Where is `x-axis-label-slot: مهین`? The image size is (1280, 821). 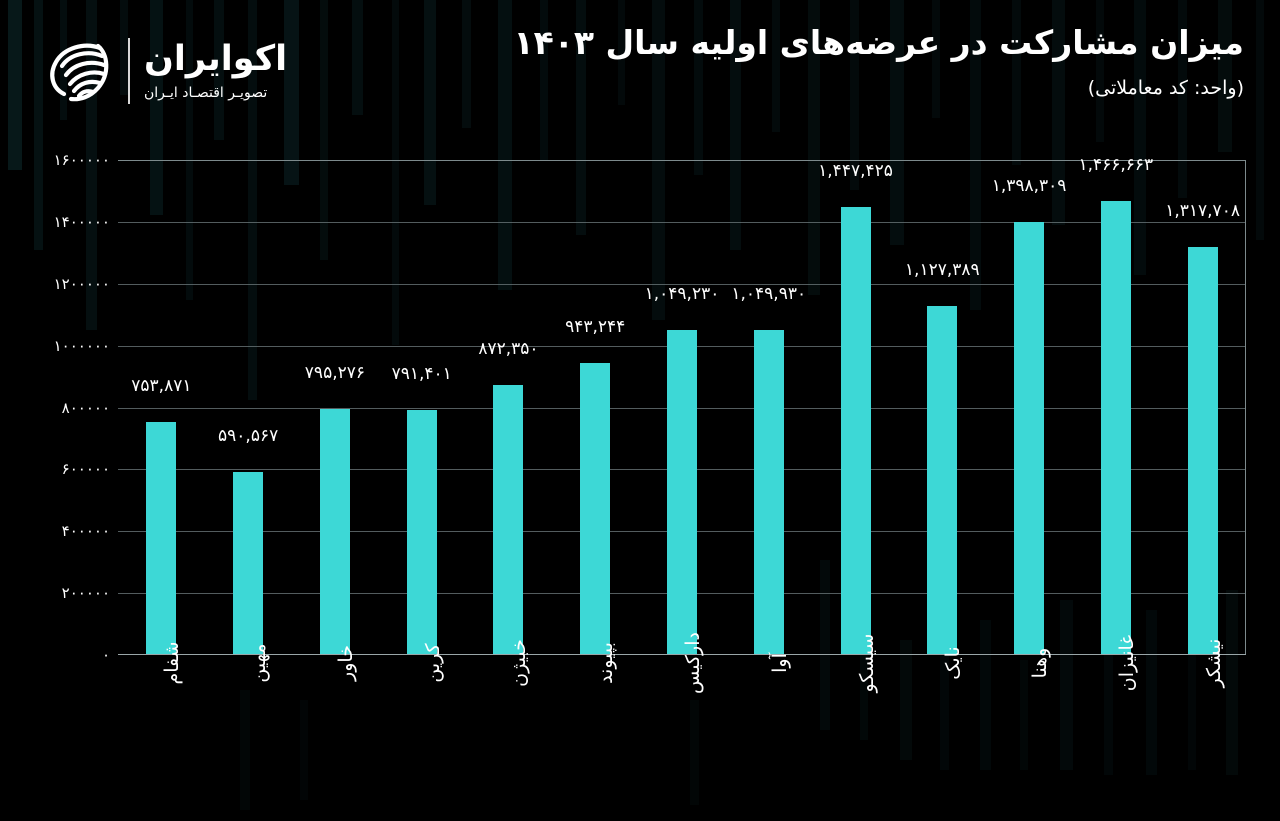 x-axis-label-slot: مهین is located at coordinates (248, 705).